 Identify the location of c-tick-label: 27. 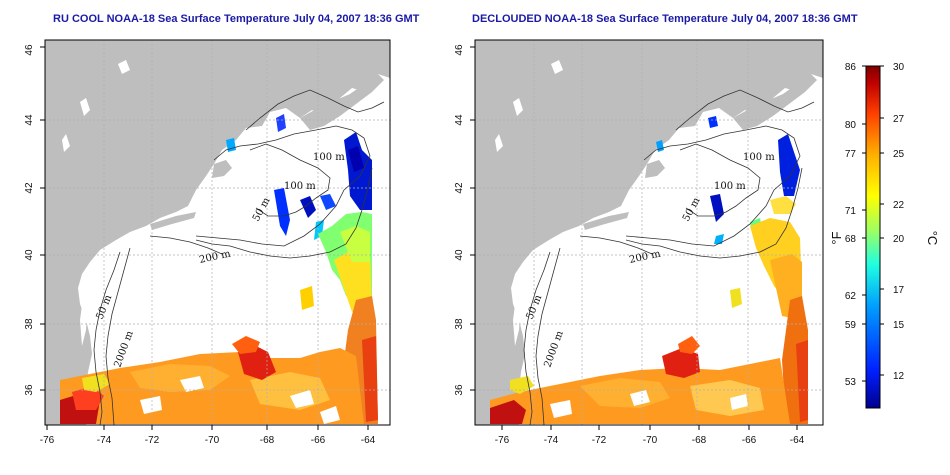
(899, 119).